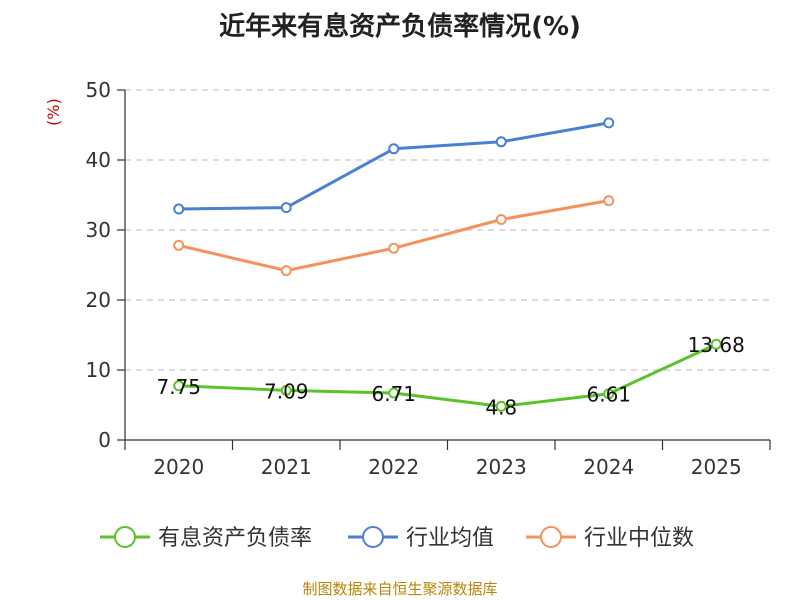  What do you see at coordinates (639, 538) in the screenshot?
I see `legend-label: 行业中位数` at bounding box center [639, 538].